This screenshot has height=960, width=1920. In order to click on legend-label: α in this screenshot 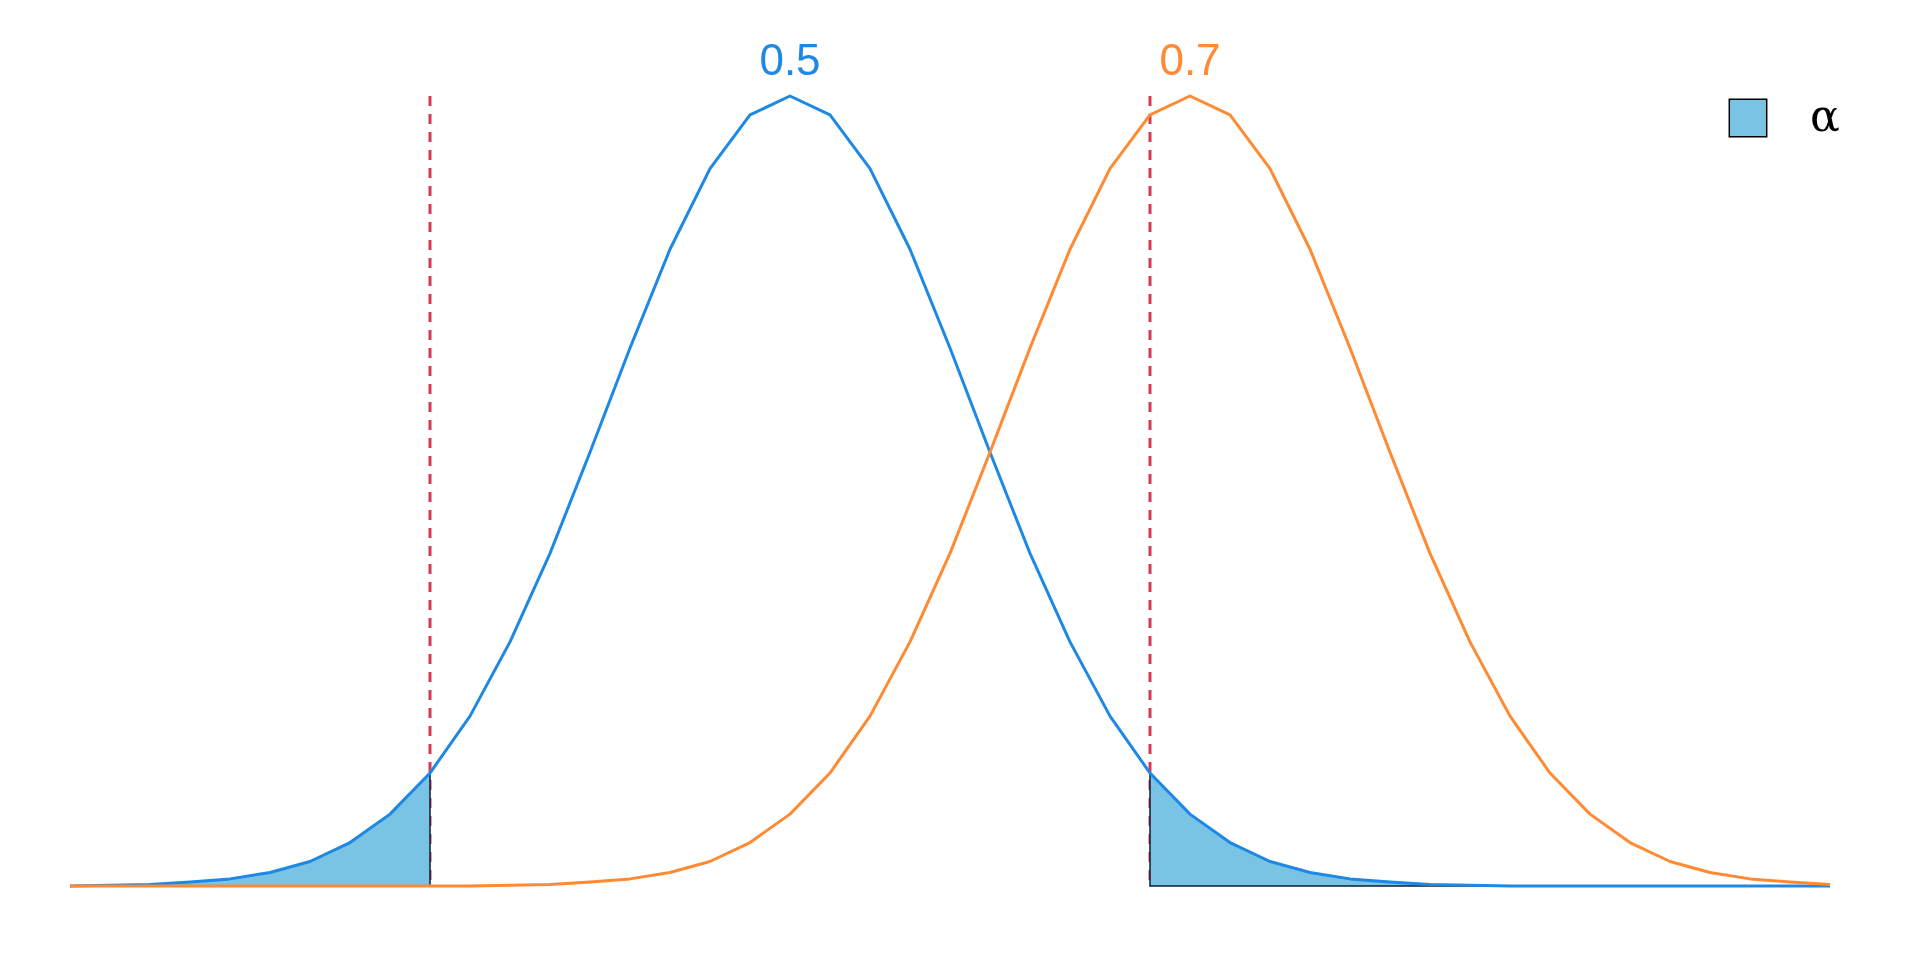, I will do `click(1825, 115)`.